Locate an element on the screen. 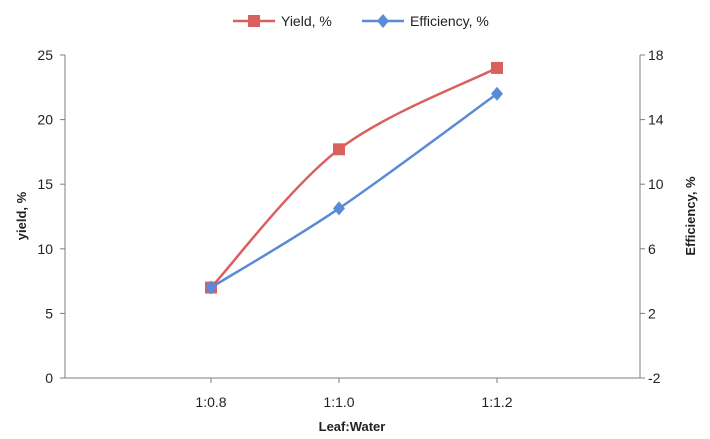  left-y-tick-label: 5 is located at coordinates (49, 313).